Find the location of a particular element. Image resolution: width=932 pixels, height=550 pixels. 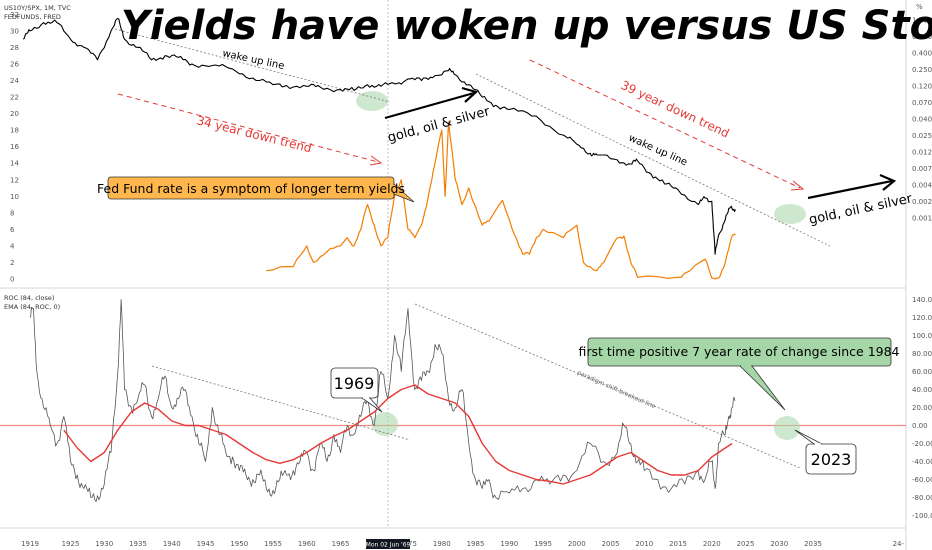

right-axis-tick: 0.004% is located at coordinates (922, 186).